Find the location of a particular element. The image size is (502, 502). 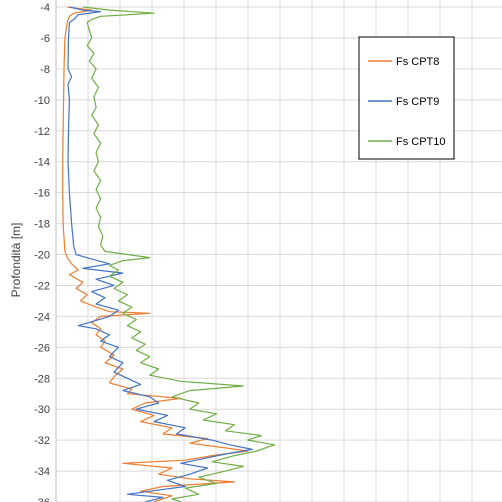

y-tick-label: -4 is located at coordinates (45, 8).